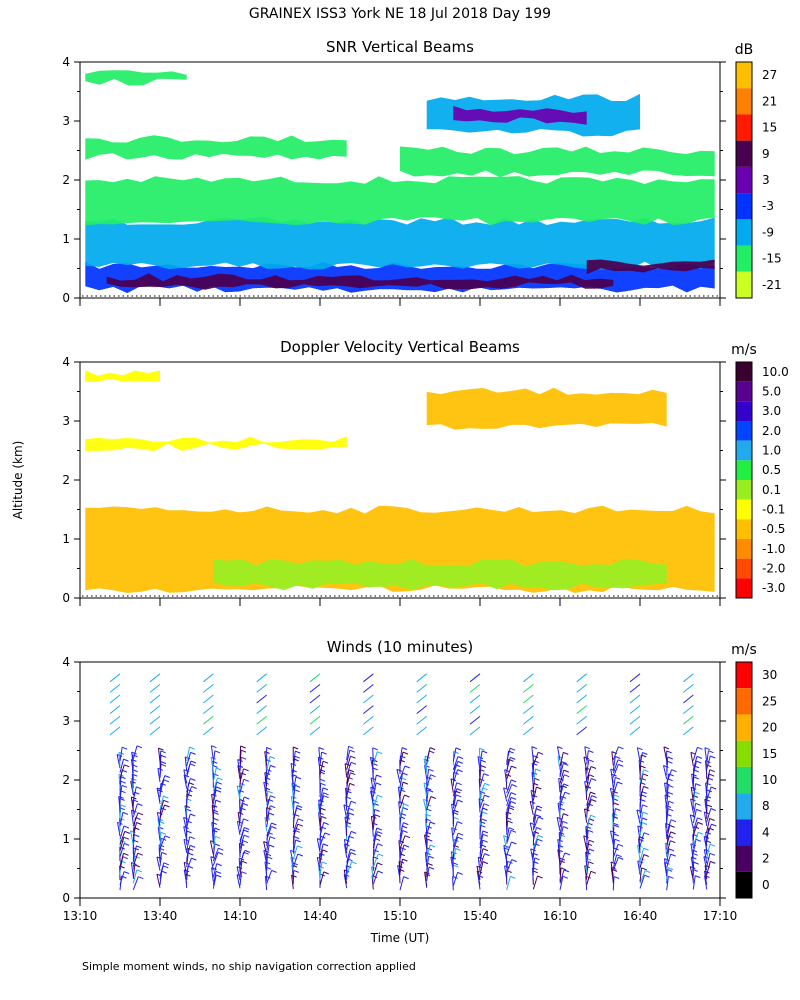 This screenshot has height=1000, width=800. Describe the element at coordinates (771, 451) in the screenshot. I see `colorbar-label: 1.0` at that location.